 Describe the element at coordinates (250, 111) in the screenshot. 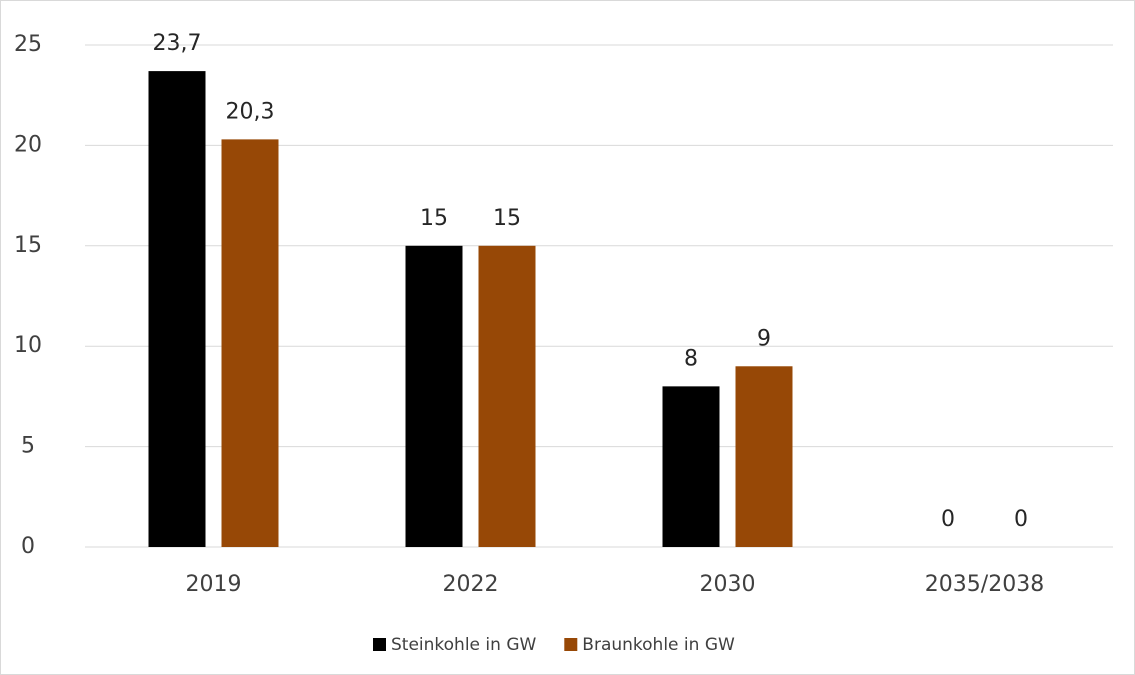

I see `data-label: 20,3` at that location.